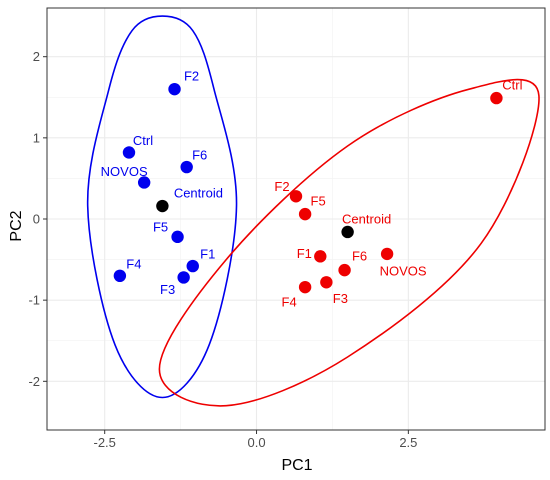 Image resolution: width=550 pixels, height=480 pixels. I want to click on y-tick-label: -1, so click(34, 300).